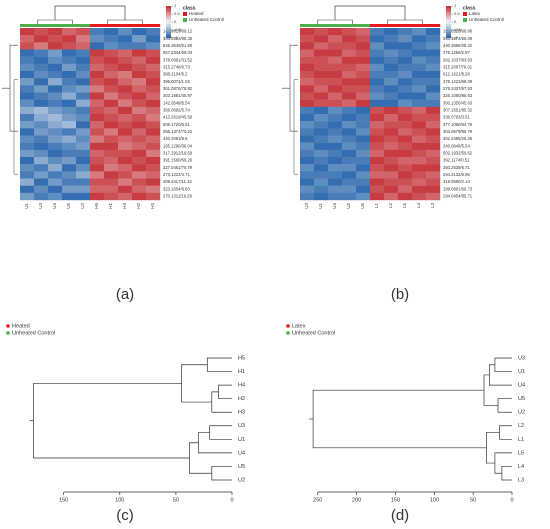 Image resolution: width=550 pixels, height=529 pixels. What do you see at coordinates (178, 59) in the screenshot?
I see `row-label: 378.0891/31.52` at bounding box center [178, 59].